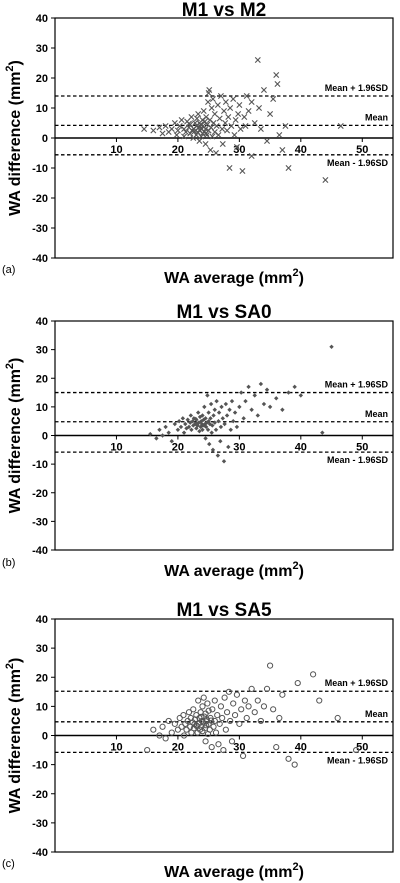 The height and width of the screenshot is (883, 400). Describe the element at coordinates (40, 259) in the screenshot. I see `y-tick-label: -40` at that location.